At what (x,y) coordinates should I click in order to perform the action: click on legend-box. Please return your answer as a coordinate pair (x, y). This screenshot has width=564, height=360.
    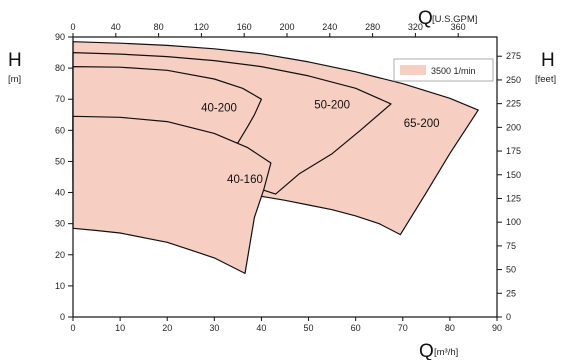
    Looking at the image, I should click on (443, 70).